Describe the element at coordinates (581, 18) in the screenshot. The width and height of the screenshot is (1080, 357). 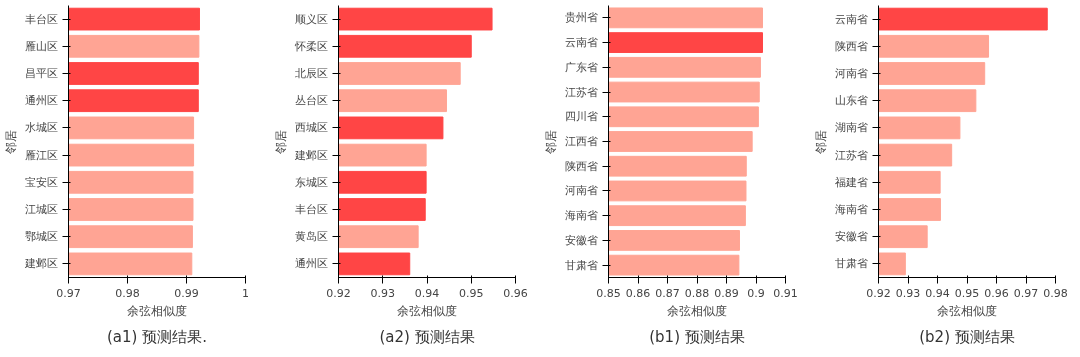
I see `y-tick-label: 贵州省` at that location.